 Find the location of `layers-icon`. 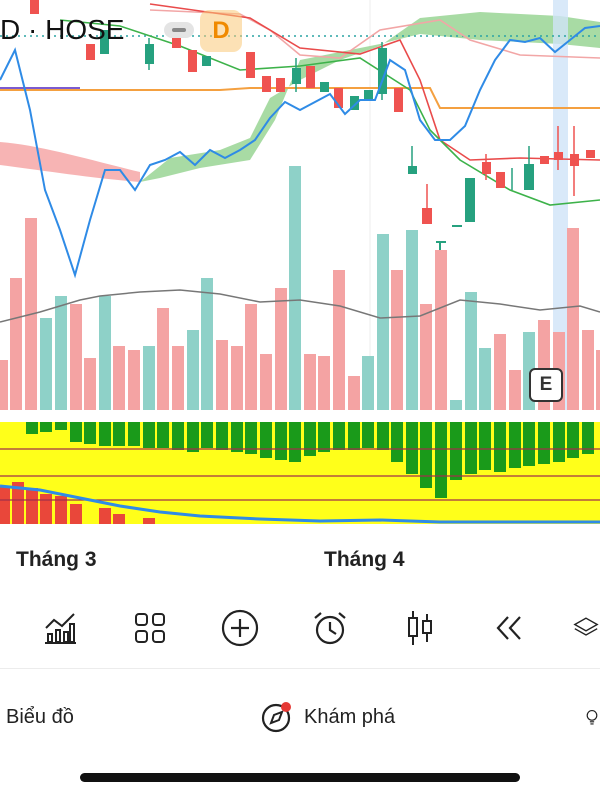

layers-icon is located at coordinates (586, 626).